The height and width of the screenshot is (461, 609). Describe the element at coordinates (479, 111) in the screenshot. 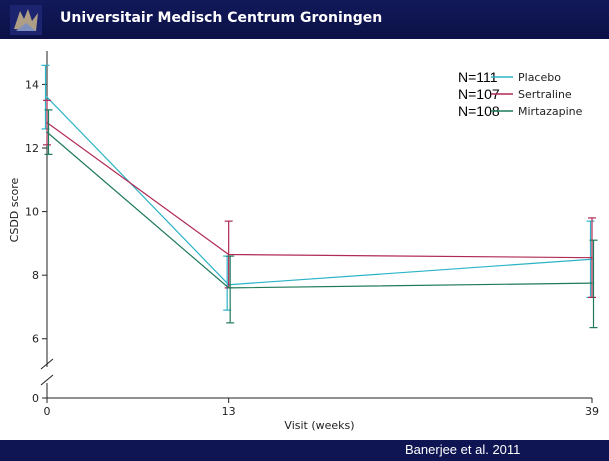

I see `sample-size-label: N=108` at that location.